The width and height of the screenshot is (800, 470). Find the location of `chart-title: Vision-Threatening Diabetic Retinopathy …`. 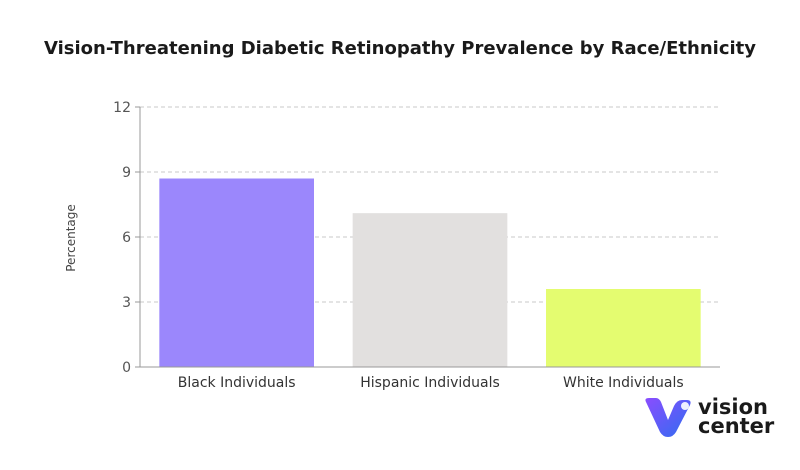

chart-title: Vision-Threatening Diabetic Retinopathy … is located at coordinates (399, 48).